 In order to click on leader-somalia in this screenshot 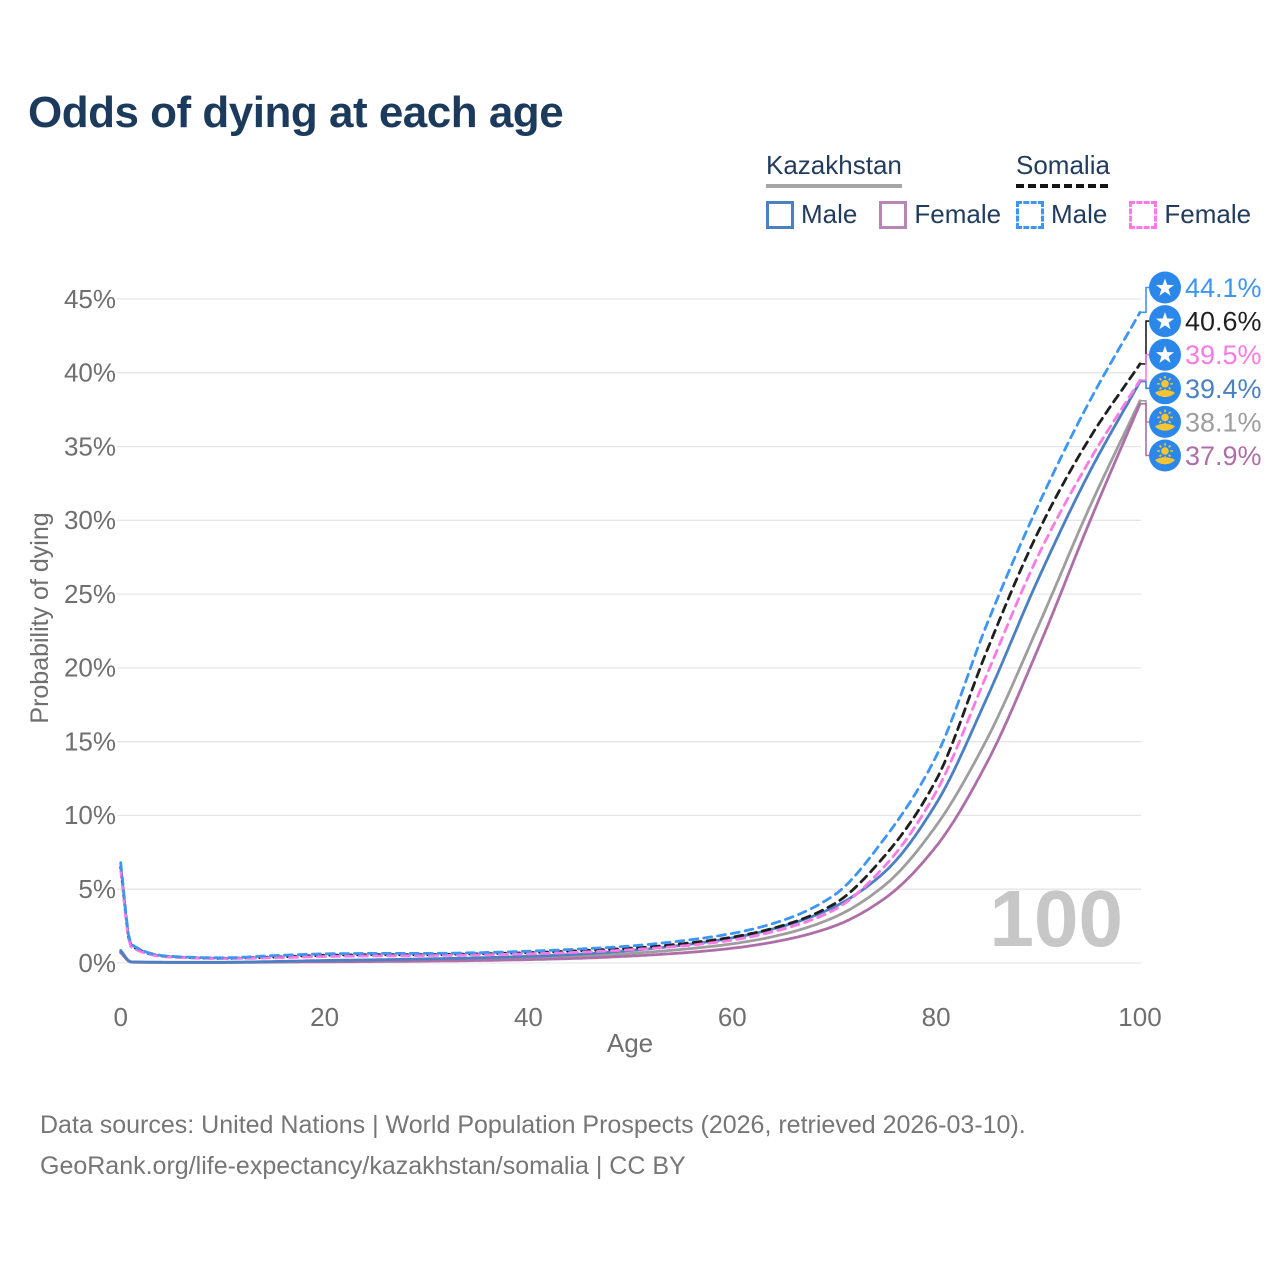, I will do `click(1145, 342)`.